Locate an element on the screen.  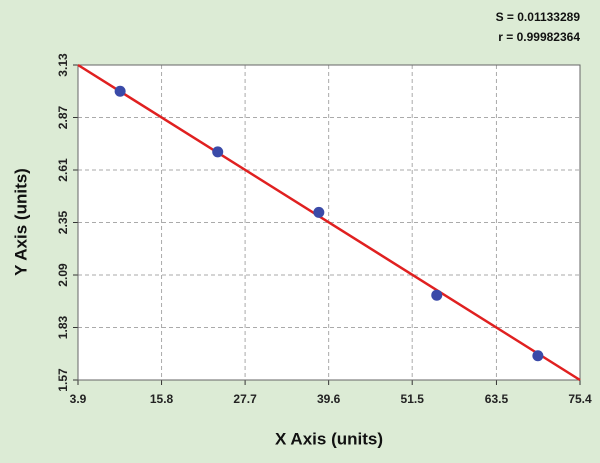
x-tick-label: 39.6 is located at coordinates (329, 399).